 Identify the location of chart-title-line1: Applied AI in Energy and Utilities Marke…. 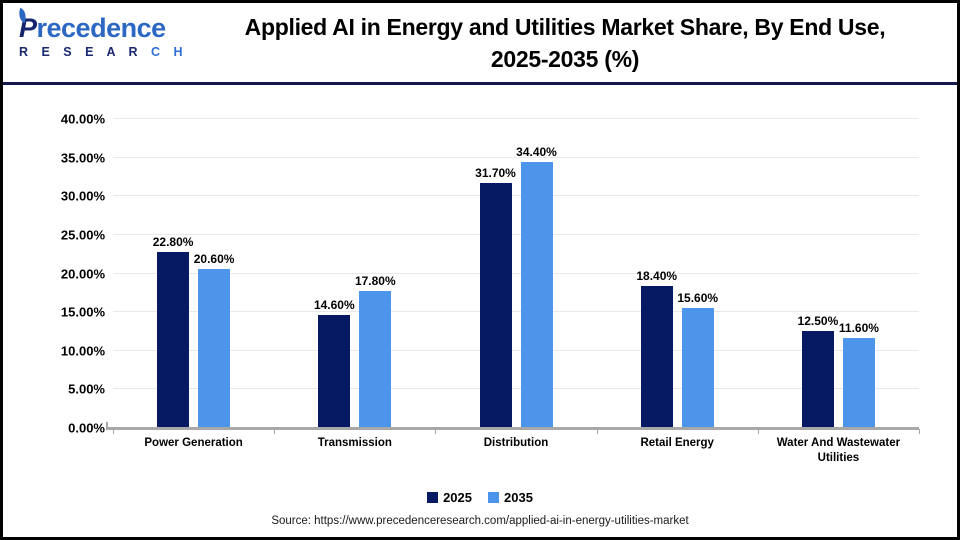
(565, 27).